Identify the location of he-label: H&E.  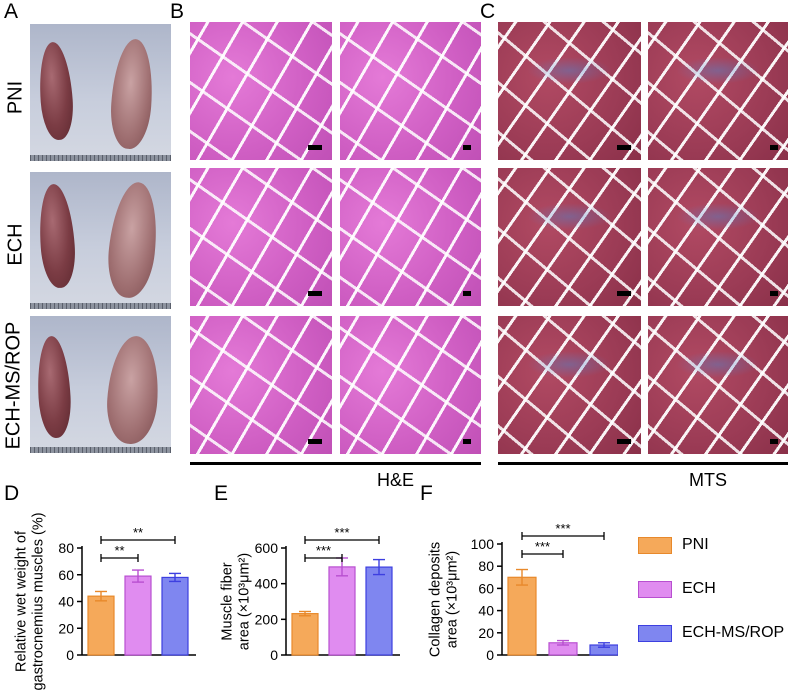
(395, 480).